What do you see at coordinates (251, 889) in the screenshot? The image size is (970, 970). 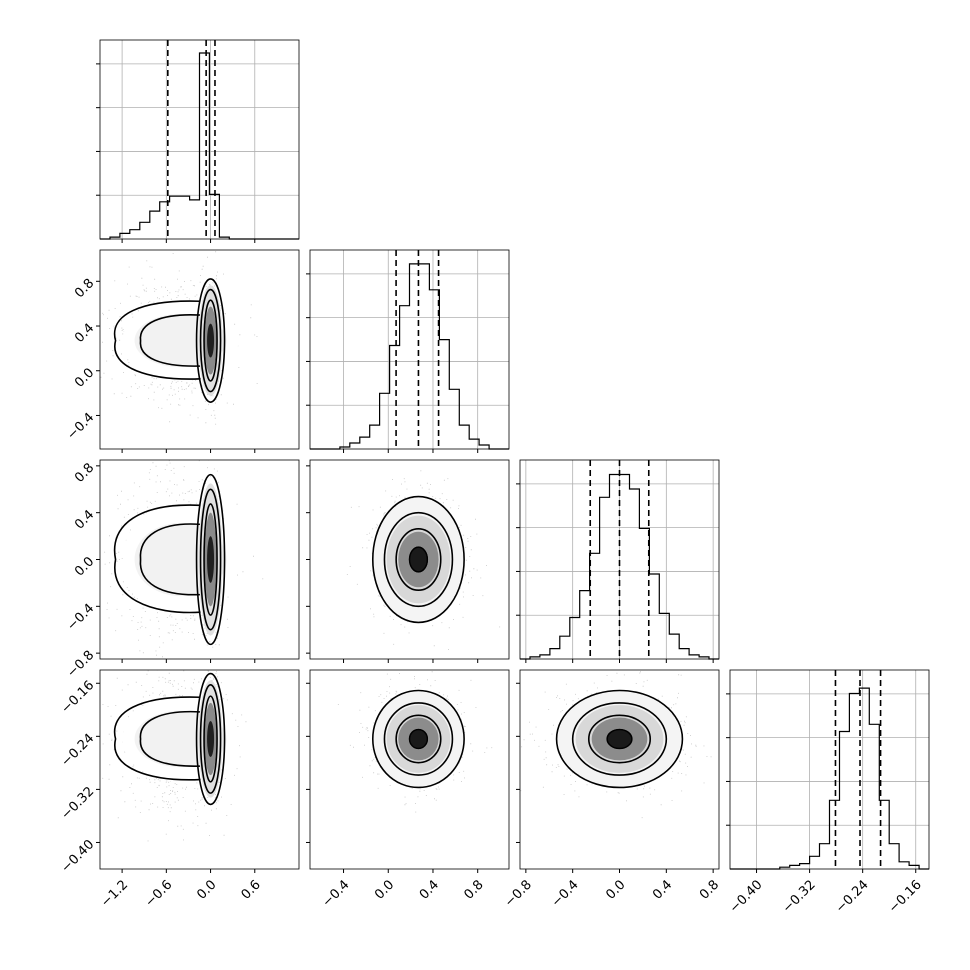 I see `x-tick-label: 0.6` at bounding box center [251, 889].